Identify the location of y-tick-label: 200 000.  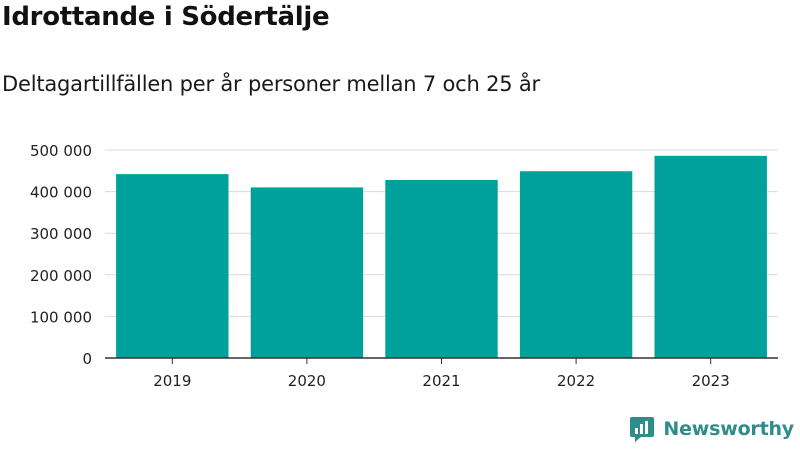
(61, 276).